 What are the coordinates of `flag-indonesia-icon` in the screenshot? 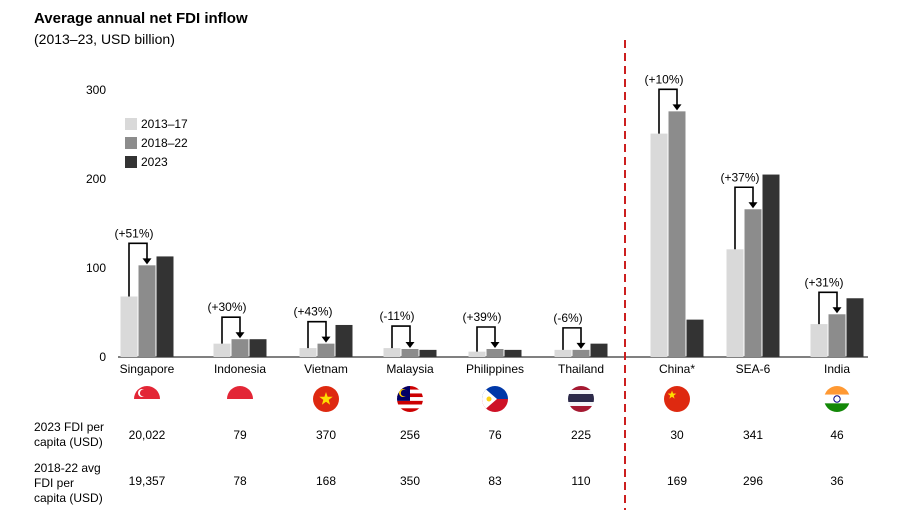 It's located at (240, 399).